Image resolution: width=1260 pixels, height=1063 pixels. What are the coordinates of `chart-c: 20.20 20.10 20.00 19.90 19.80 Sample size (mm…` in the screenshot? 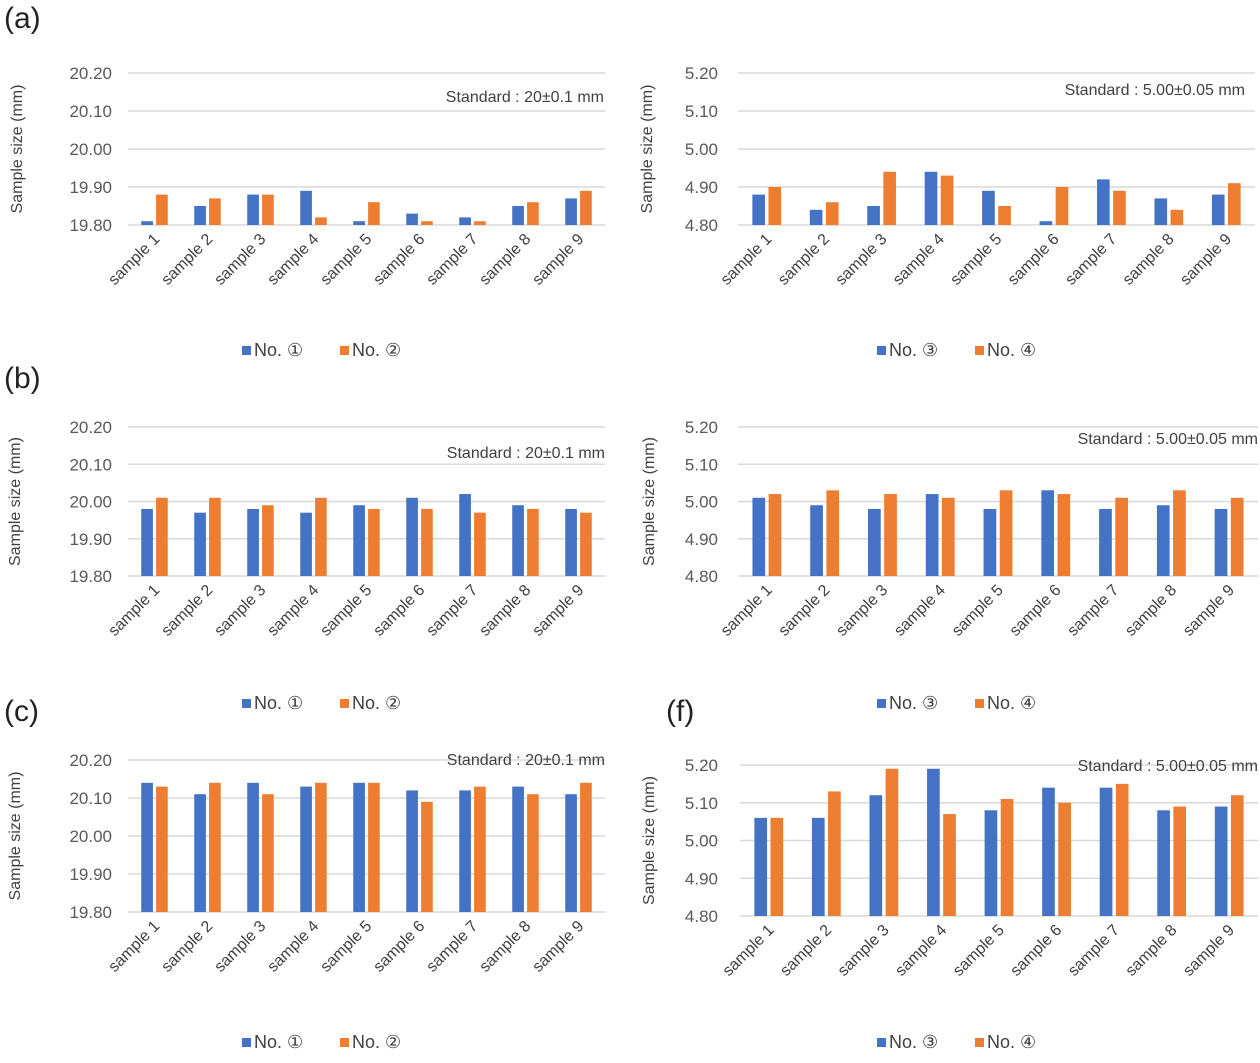 It's located at (306, 901).